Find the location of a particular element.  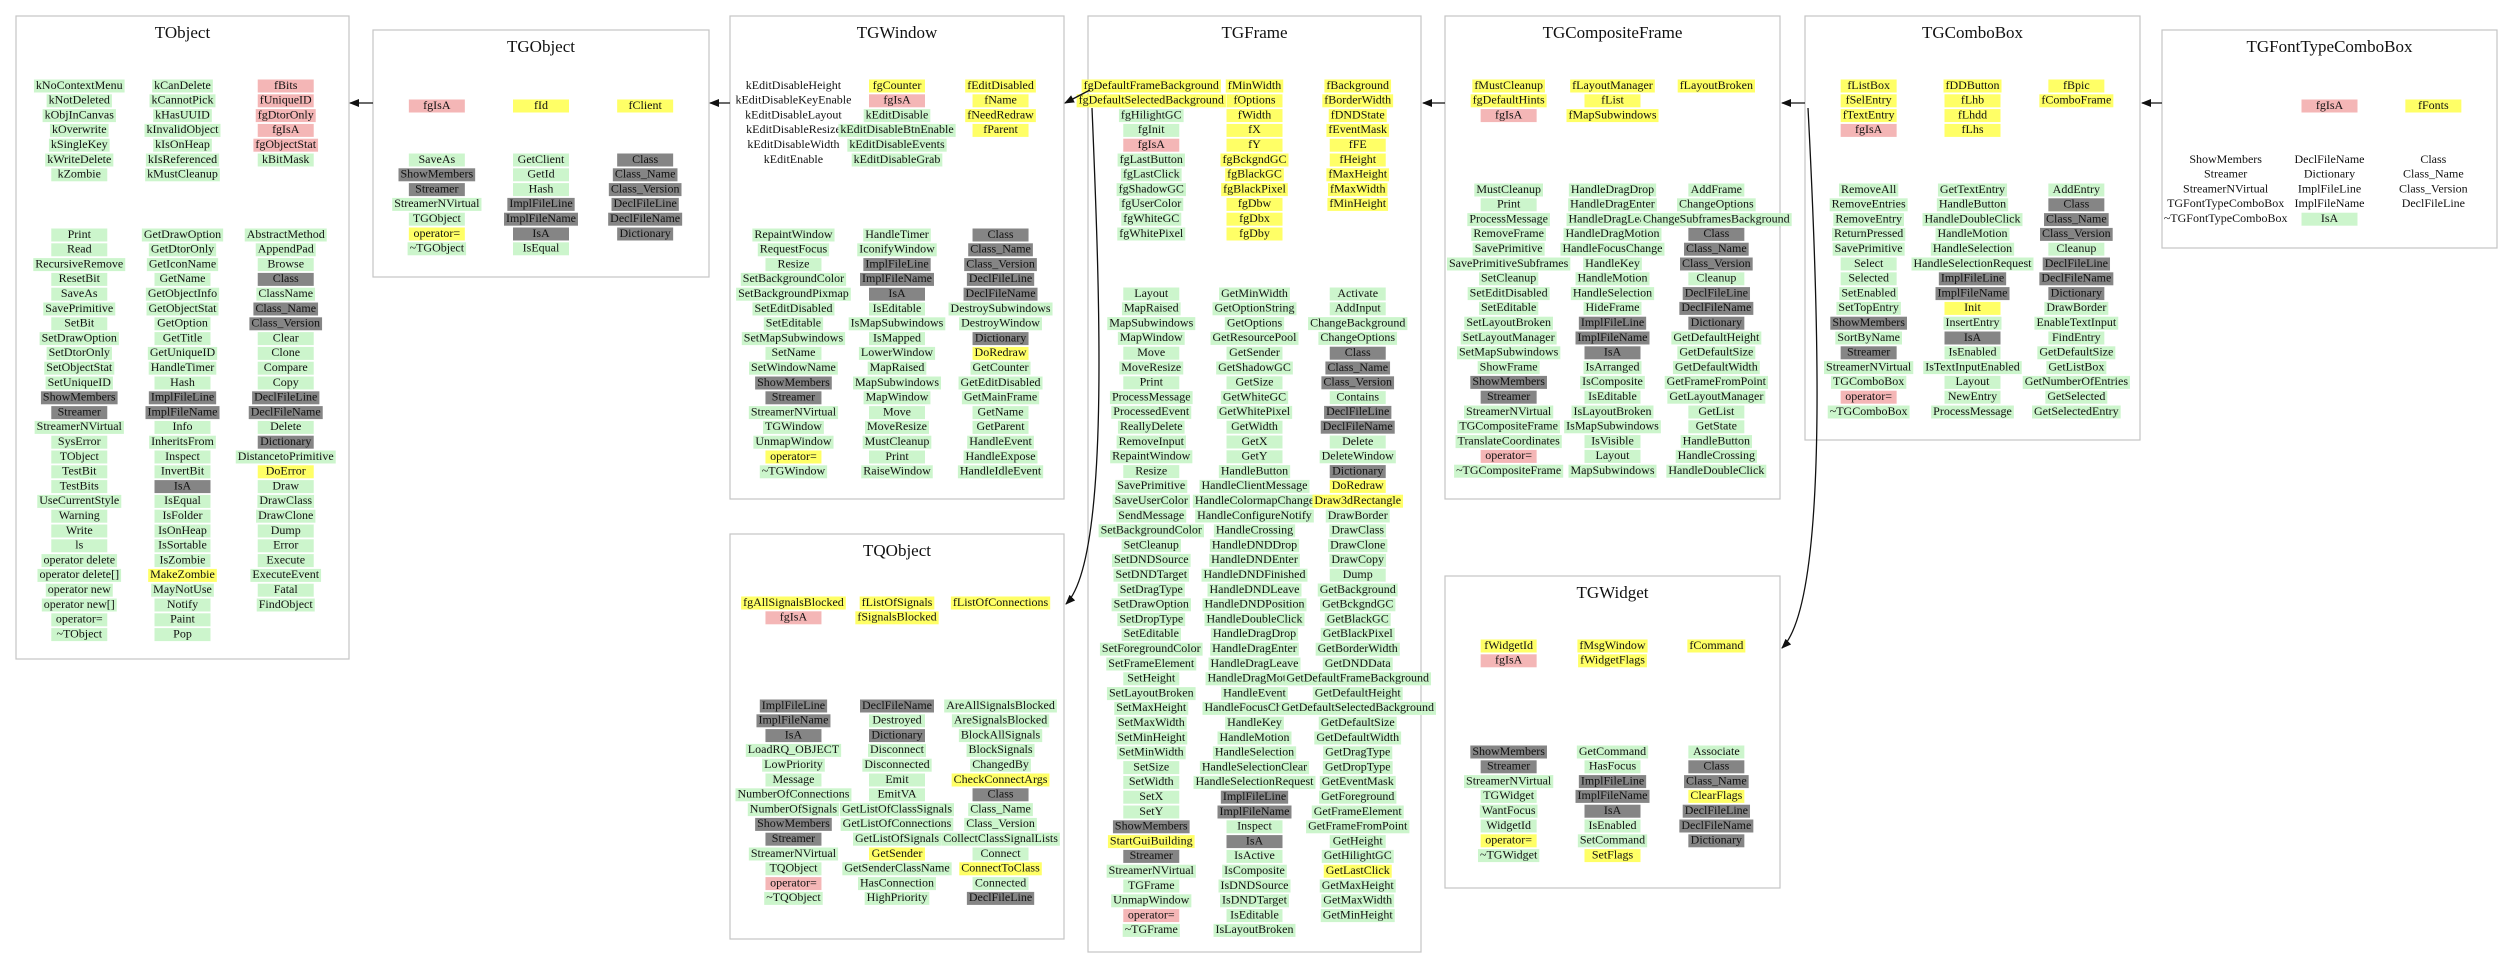

item-label: GetDefaultSize is located at coordinates (1358, 722).